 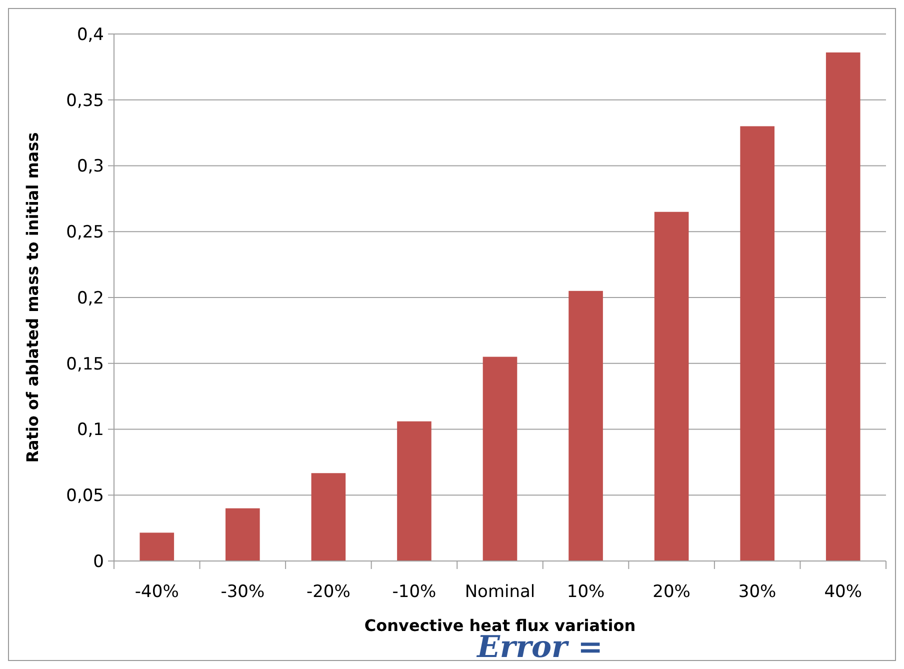 What do you see at coordinates (585, 592) in the screenshot?
I see `x-tick-label: 10%` at bounding box center [585, 592].